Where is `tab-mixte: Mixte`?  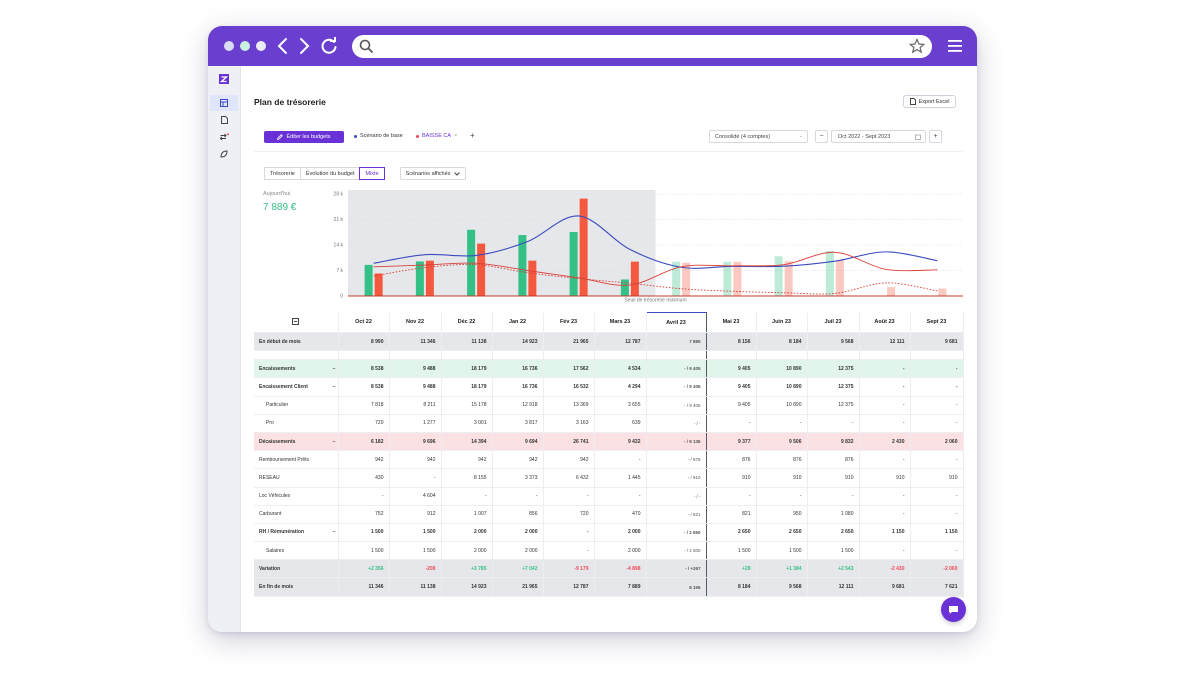 tab-mixte: Mixte is located at coordinates (372, 173).